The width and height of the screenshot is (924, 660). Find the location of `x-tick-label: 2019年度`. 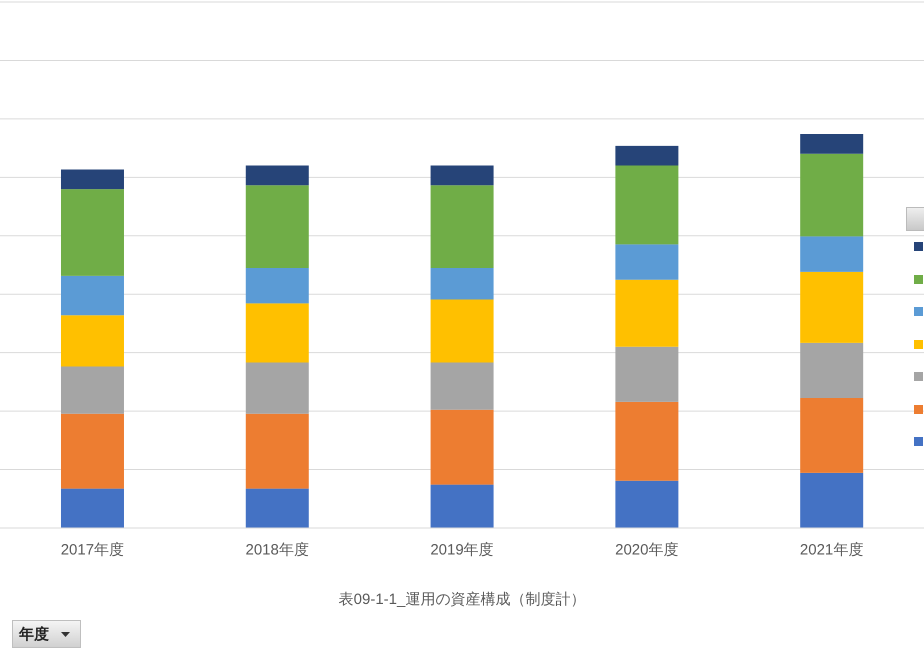

x-tick-label: 2019年度 is located at coordinates (462, 550).